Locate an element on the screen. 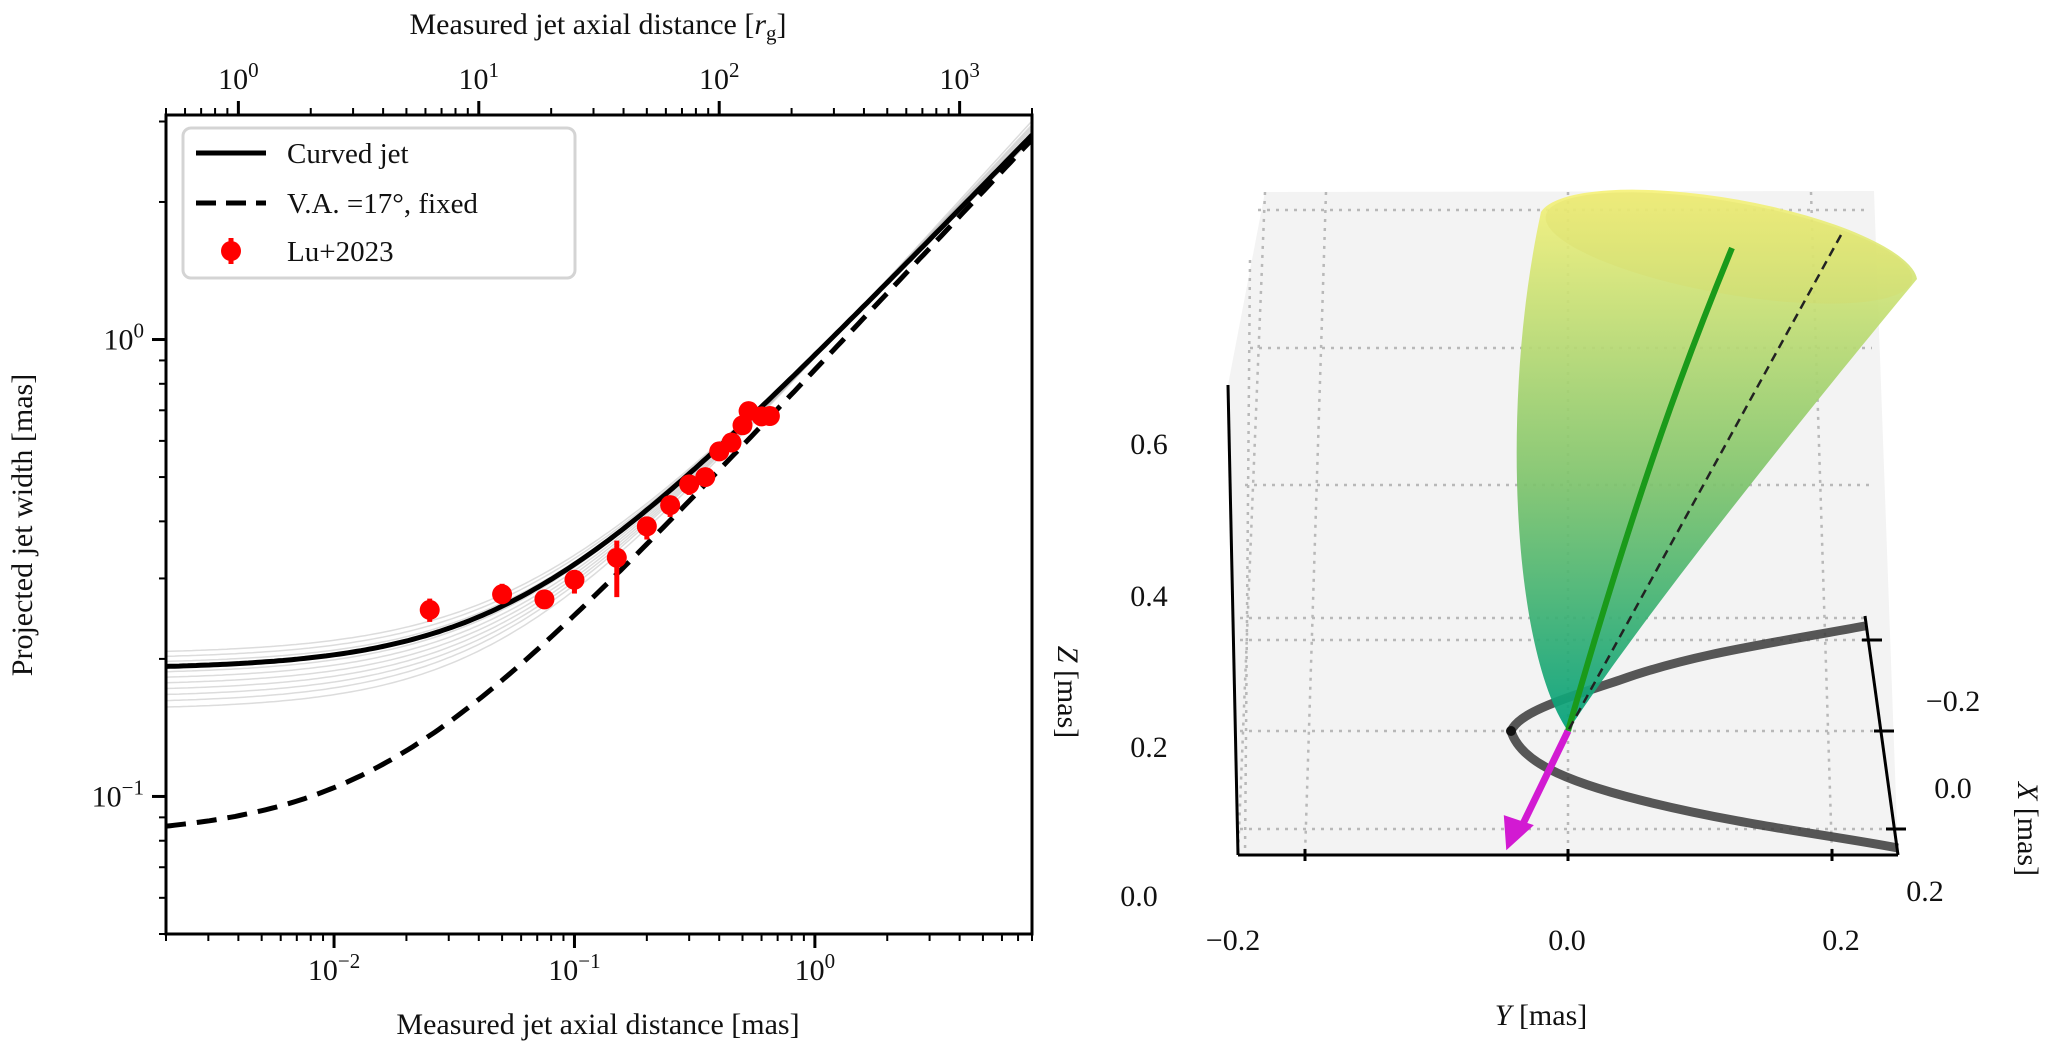 This screenshot has width=2048, height=1053. y-tick-label: 10⁰ is located at coordinates (124, 338).